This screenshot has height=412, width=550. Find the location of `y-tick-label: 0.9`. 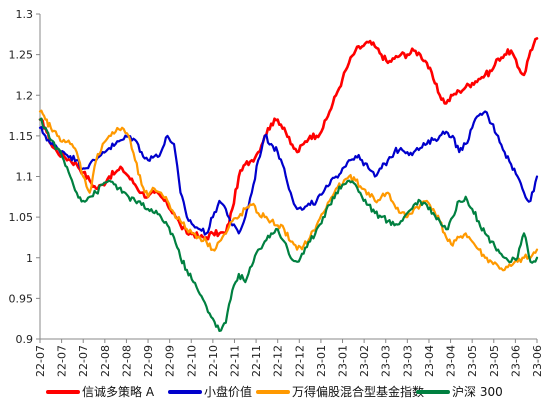

y-tick-label: 0.9 is located at coordinates (25, 339).